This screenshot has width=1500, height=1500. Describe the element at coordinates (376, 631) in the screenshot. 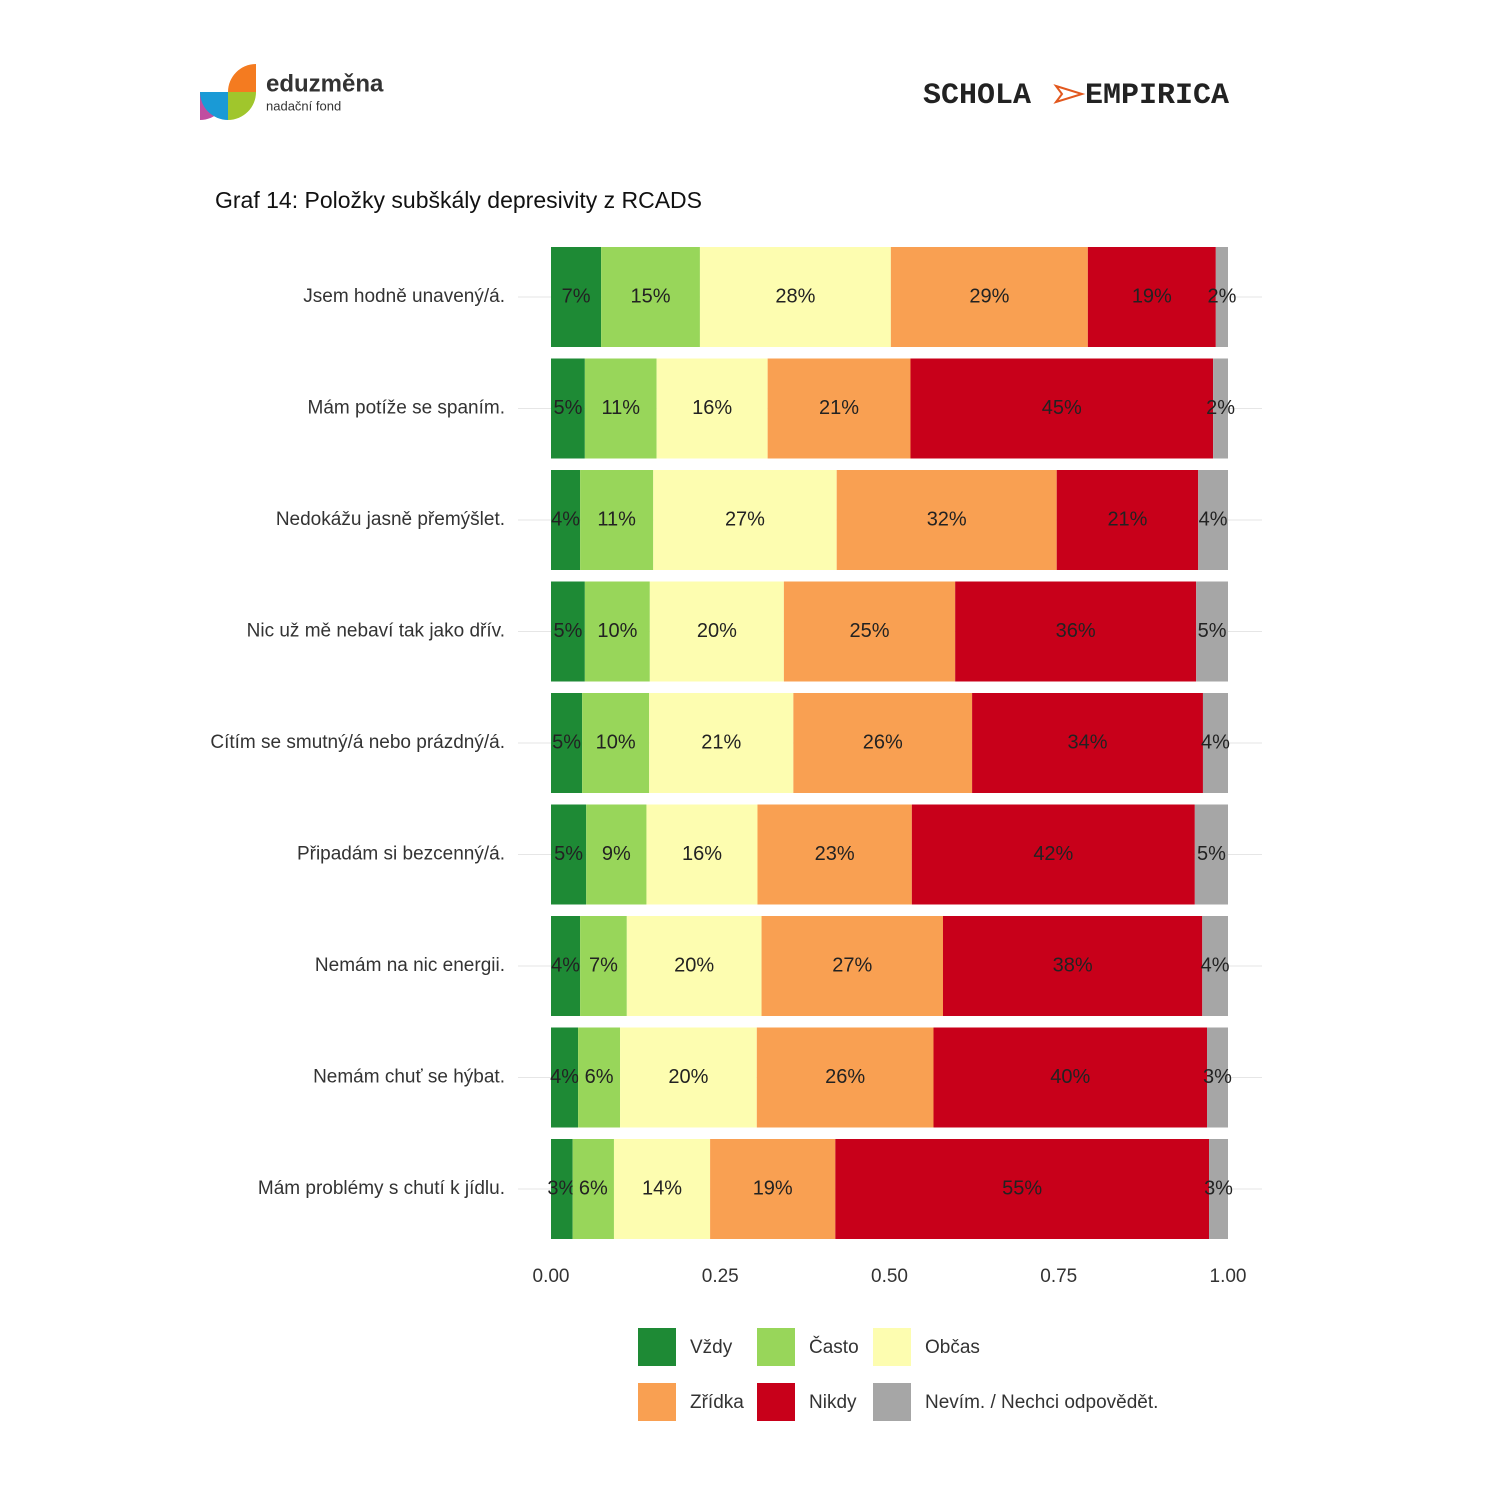

I see `y-tick-label: Nic už mě nebaví tak jako dřív.` at that location.